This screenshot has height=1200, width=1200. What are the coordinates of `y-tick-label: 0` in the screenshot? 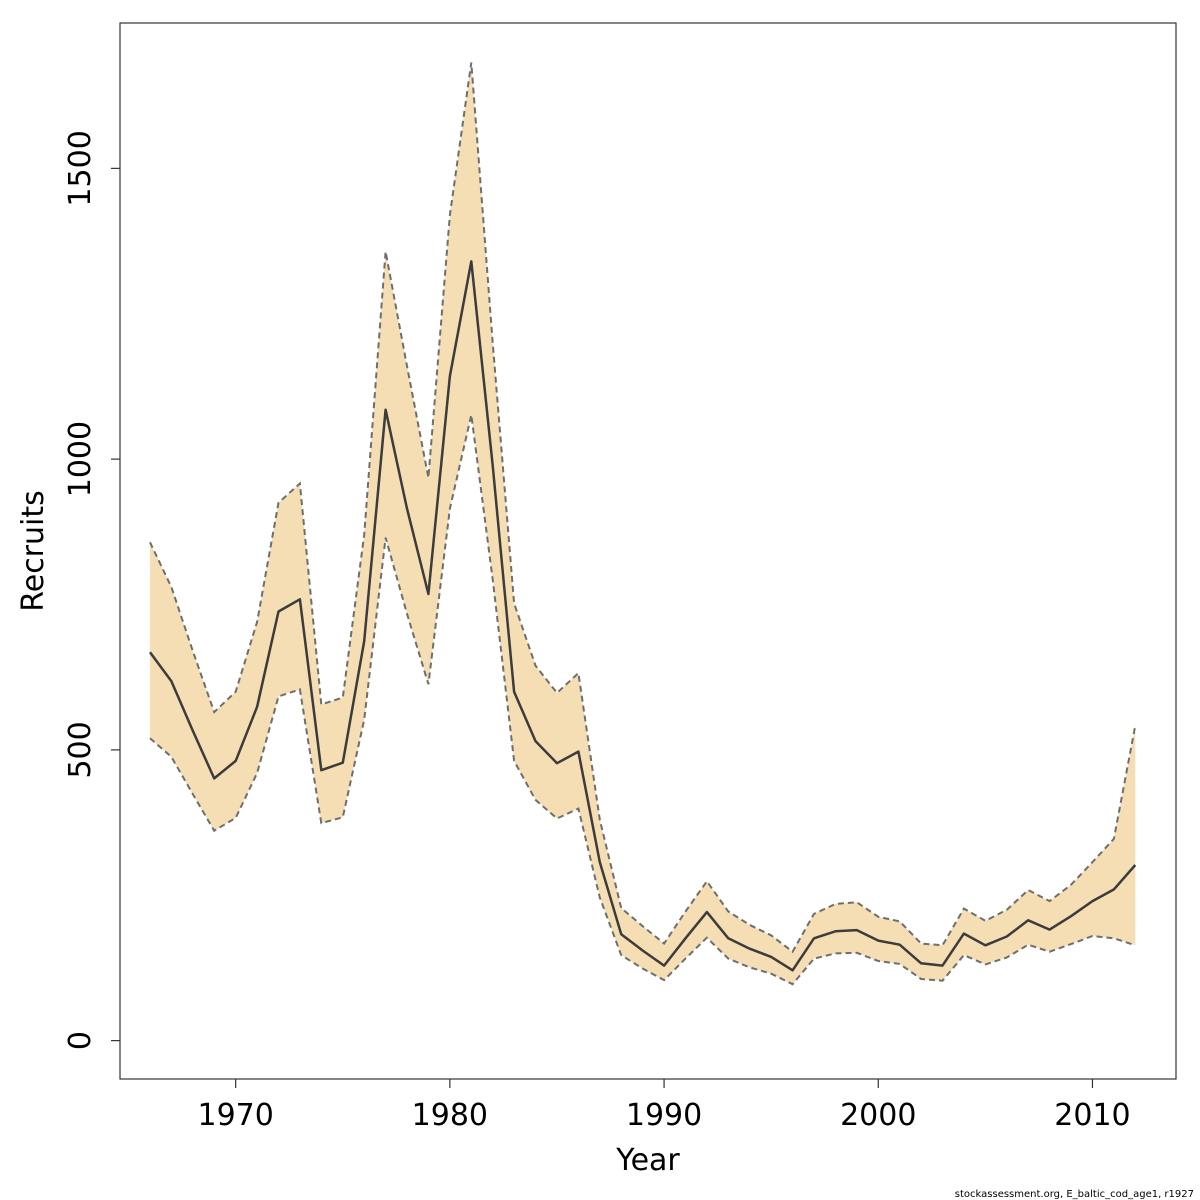 It's located at (80, 1040).